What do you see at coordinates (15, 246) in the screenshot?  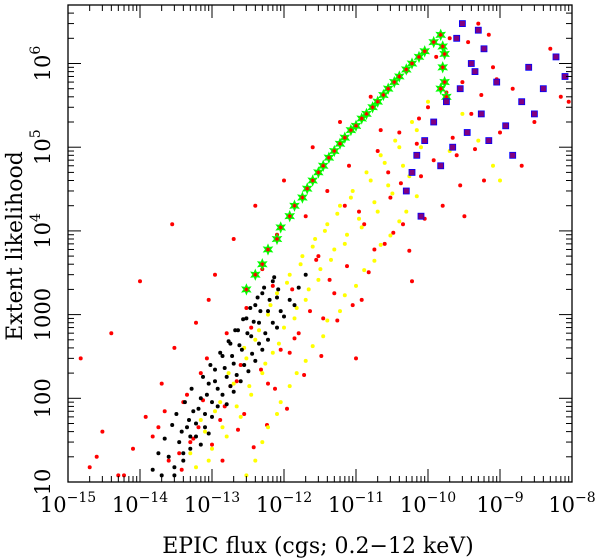 I see `y-axis-title: Extent likelihood` at bounding box center [15, 246].